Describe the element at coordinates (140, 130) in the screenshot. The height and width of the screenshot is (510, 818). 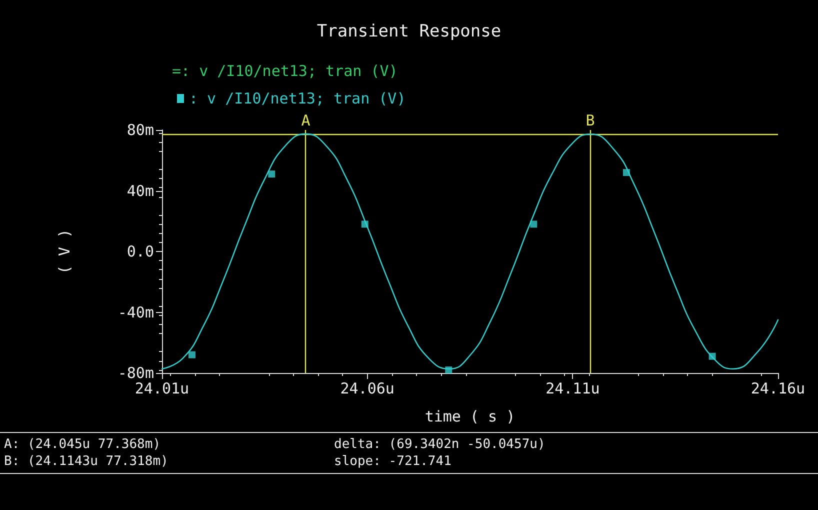
I see `y-tick-label: 80m` at that location.